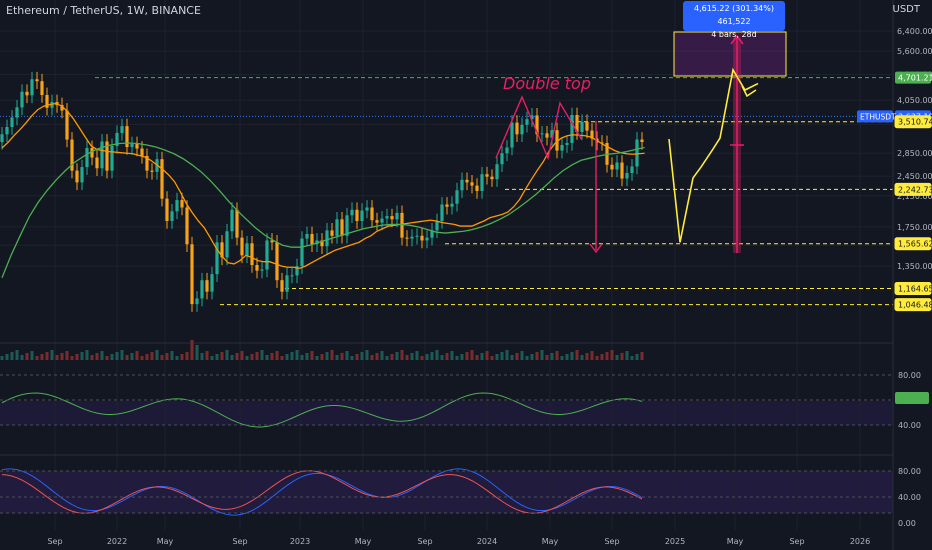 The width and height of the screenshot is (932, 550). Describe the element at coordinates (914, 51) in the screenshot. I see `price-tick-label: 5,600.00` at that location.